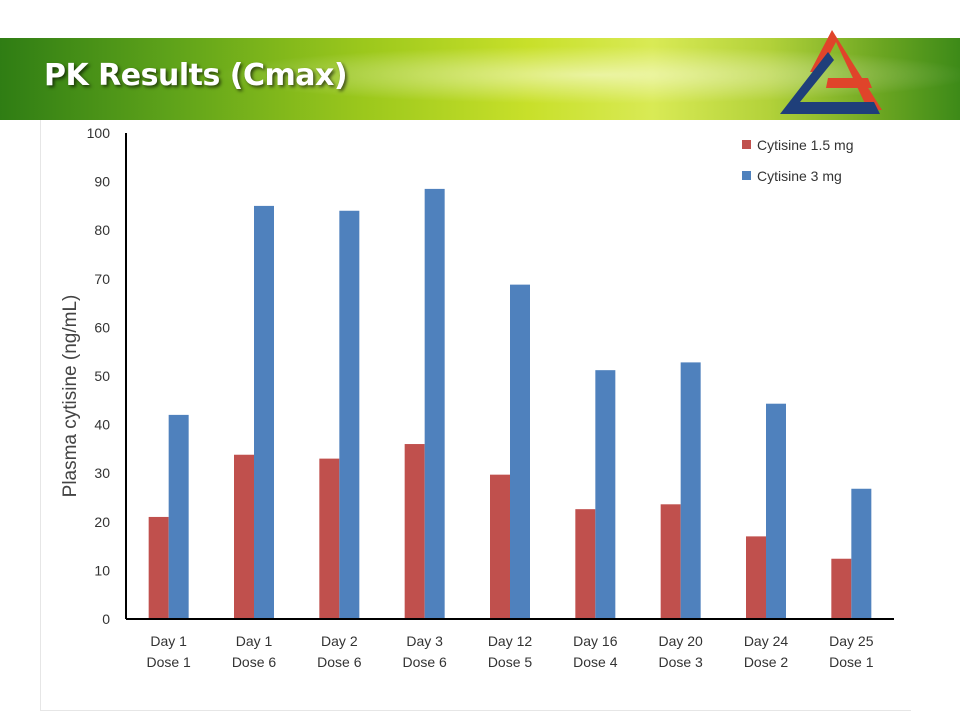 This screenshot has width=960, height=720. What do you see at coordinates (851, 641) in the screenshot?
I see `x-tick-label: Day 25` at bounding box center [851, 641].